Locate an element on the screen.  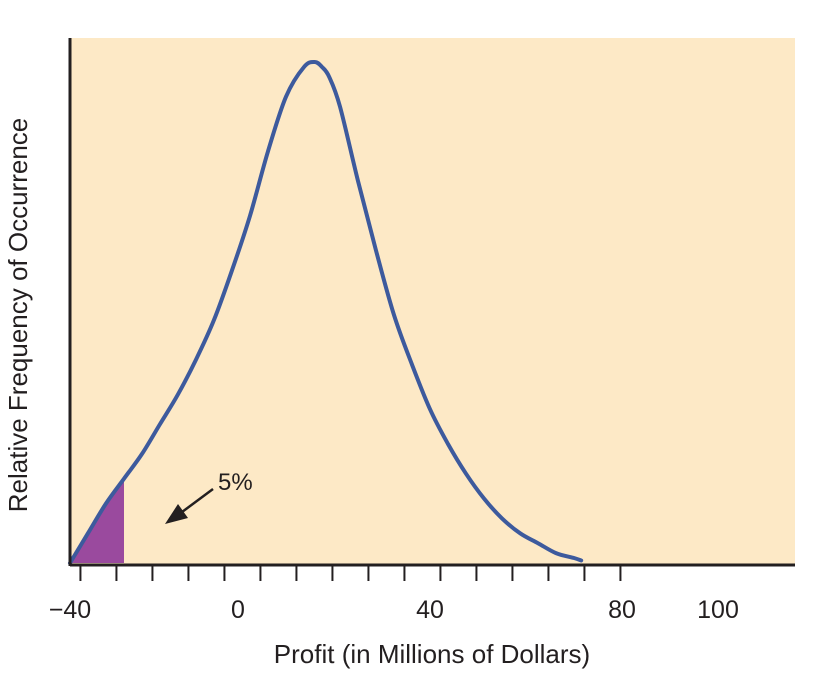
annotation-arrow is located at coordinates (189, 505).